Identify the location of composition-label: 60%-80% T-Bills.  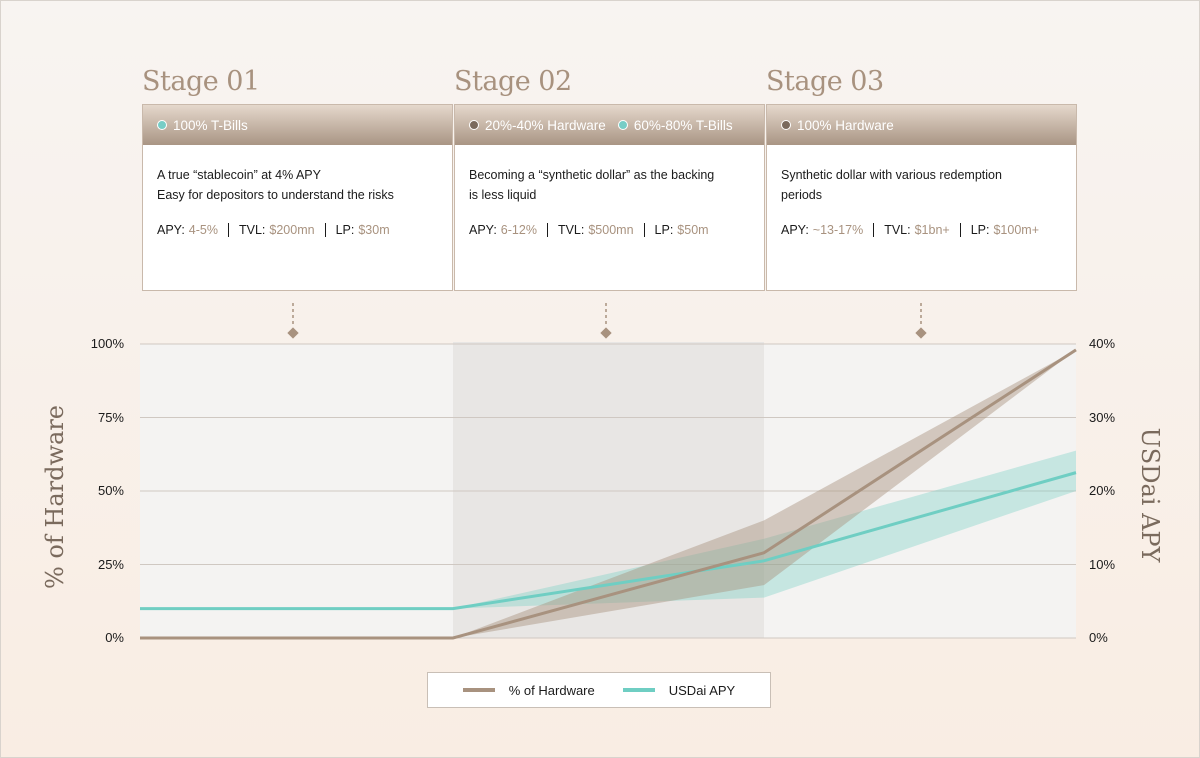
(683, 125).